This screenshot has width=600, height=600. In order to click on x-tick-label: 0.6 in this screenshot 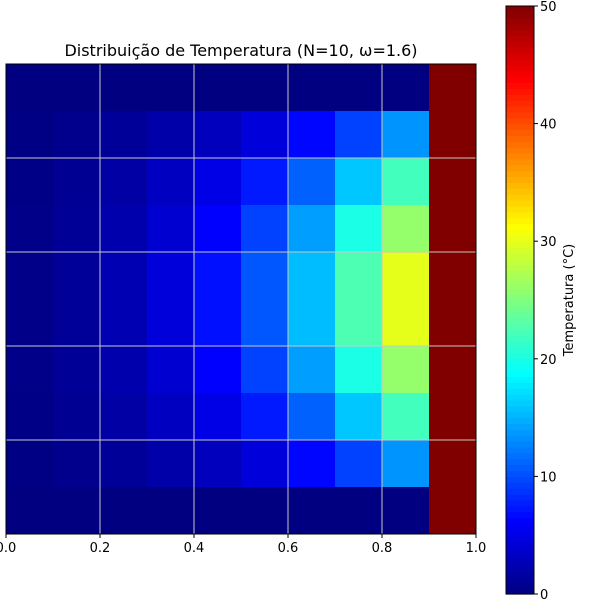, I will do `click(288, 548)`.